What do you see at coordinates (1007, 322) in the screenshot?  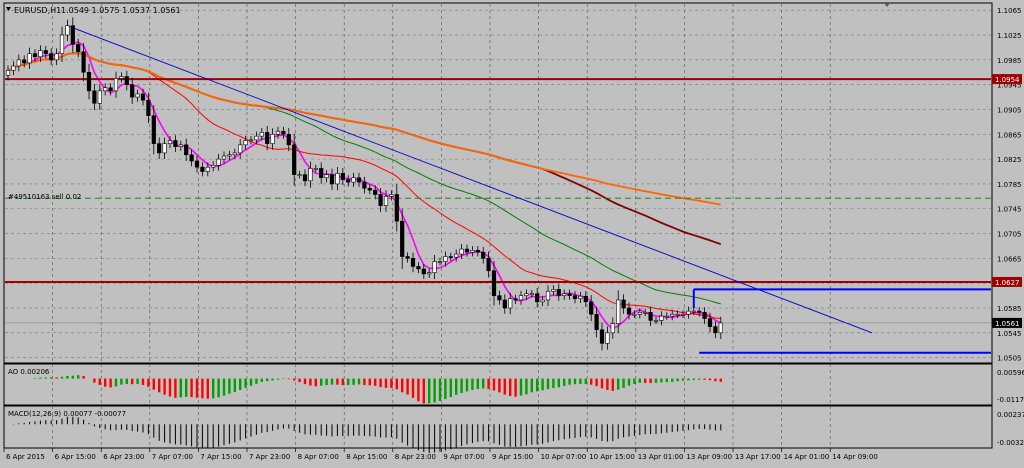 I see `price-marker-tag` at bounding box center [1007, 322].